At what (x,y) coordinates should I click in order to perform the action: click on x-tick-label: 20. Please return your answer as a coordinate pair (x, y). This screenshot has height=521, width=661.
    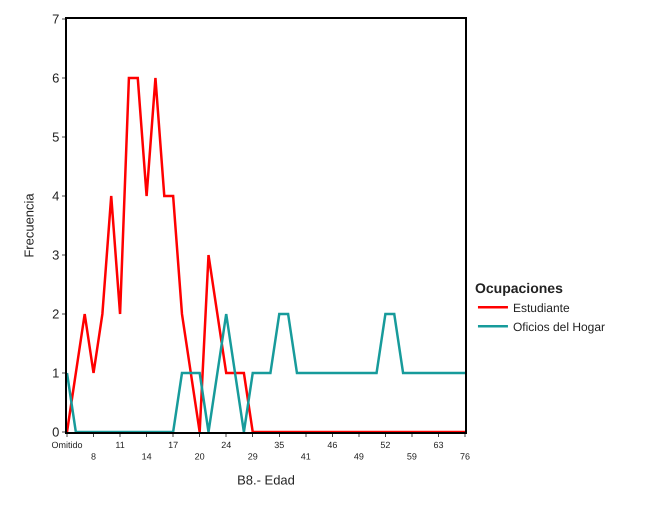
    Looking at the image, I should click on (199, 457).